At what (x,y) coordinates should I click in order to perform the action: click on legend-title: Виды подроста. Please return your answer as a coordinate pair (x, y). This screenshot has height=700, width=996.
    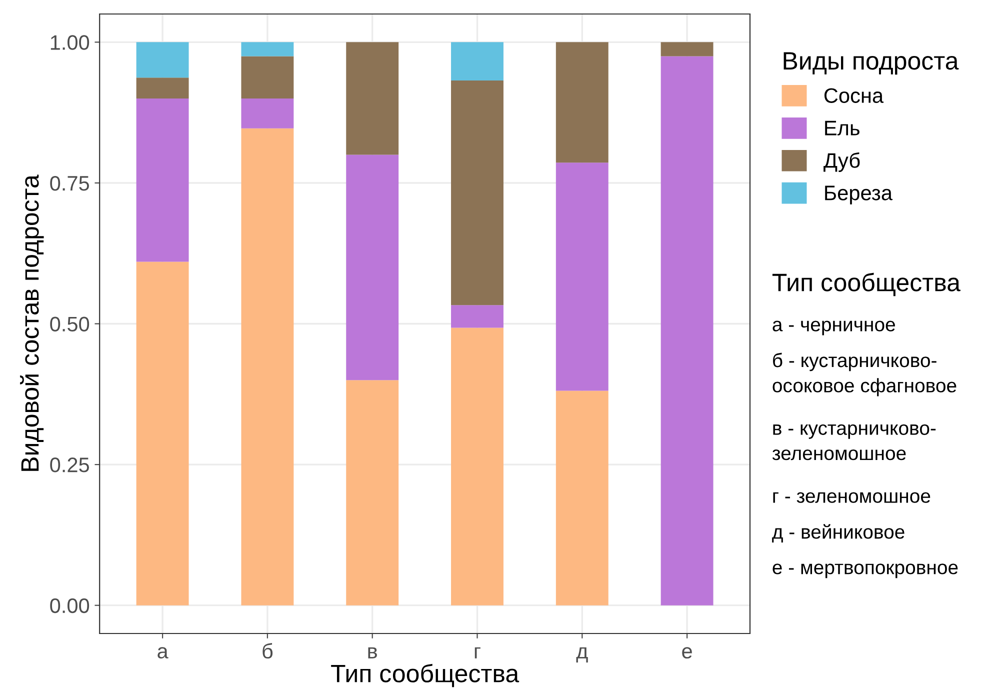
    Looking at the image, I should click on (871, 63).